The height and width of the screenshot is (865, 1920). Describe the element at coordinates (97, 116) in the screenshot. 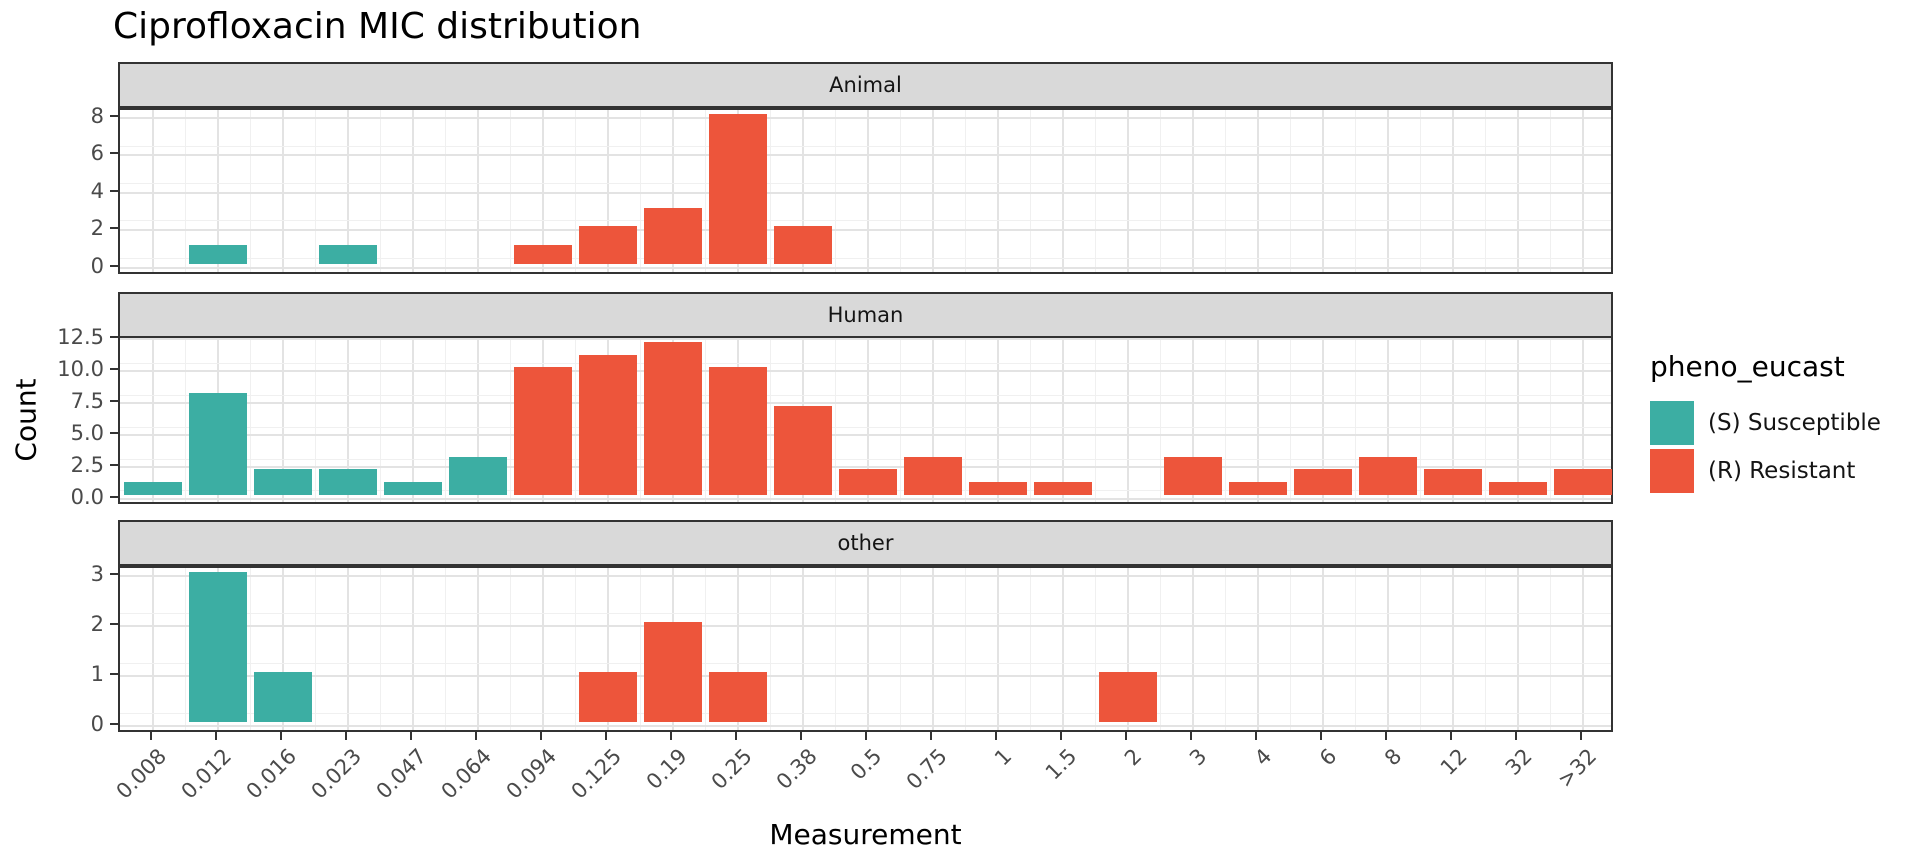

I see `y-tick-label: 8` at that location.